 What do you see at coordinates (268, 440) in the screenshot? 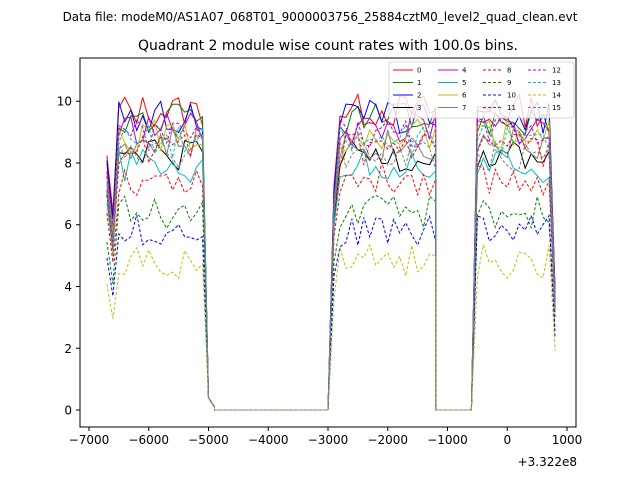
I see `x-tick-label: −4000` at bounding box center [268, 440].